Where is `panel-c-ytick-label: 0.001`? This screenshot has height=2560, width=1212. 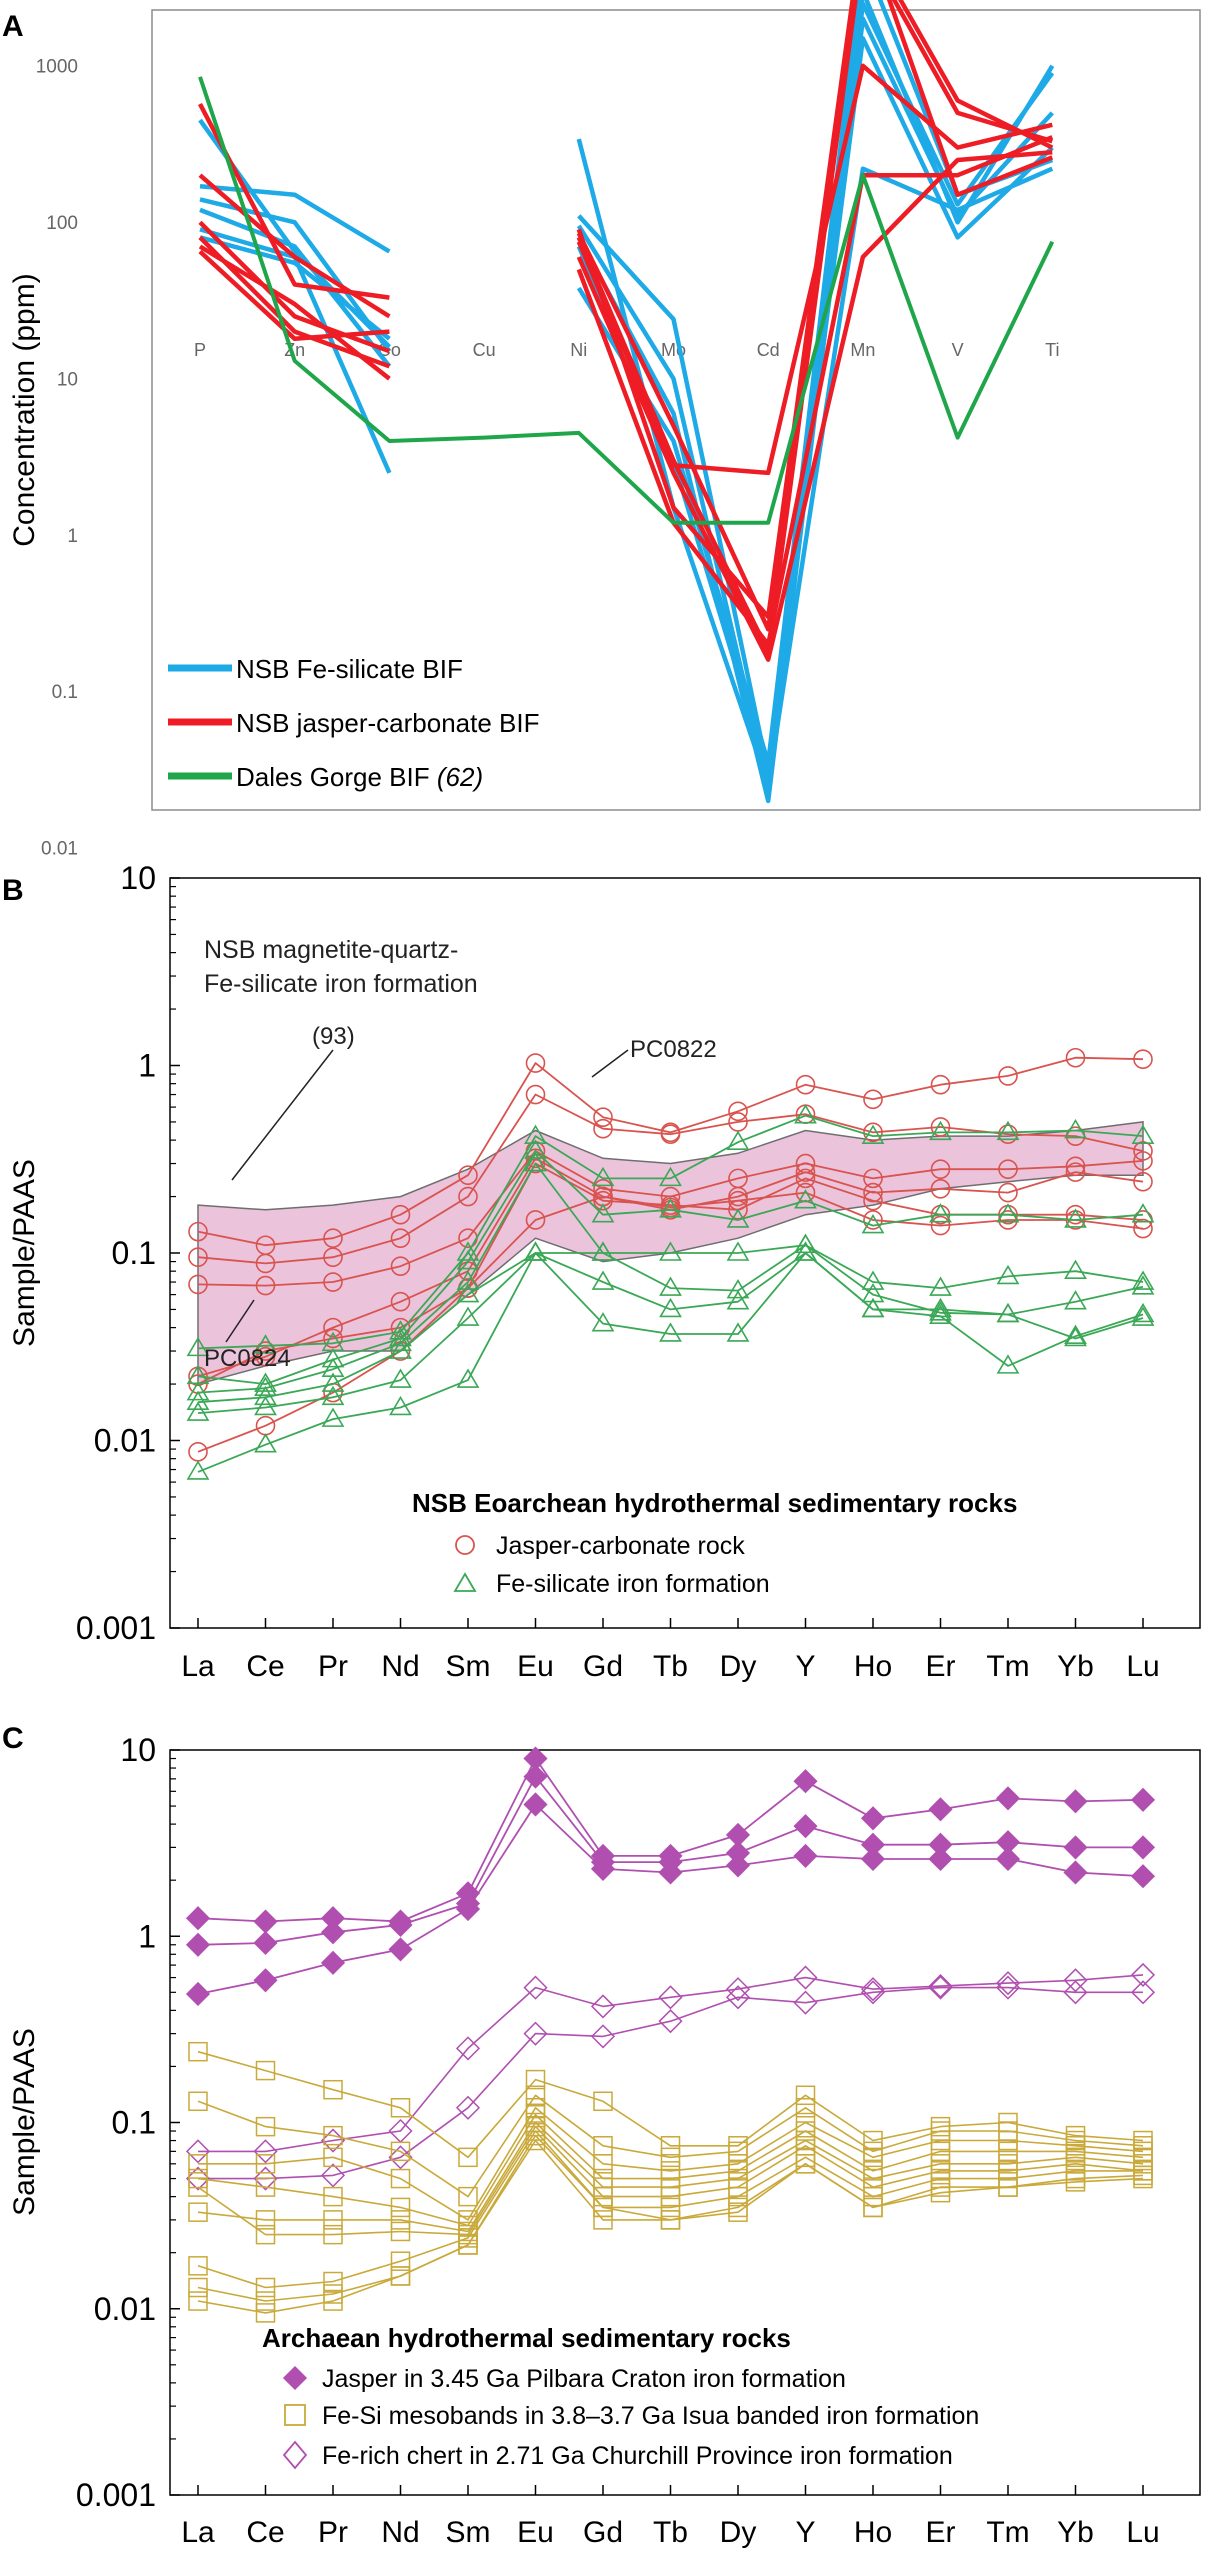 panel-c-ytick-label: 0.001 is located at coordinates (116, 2495).